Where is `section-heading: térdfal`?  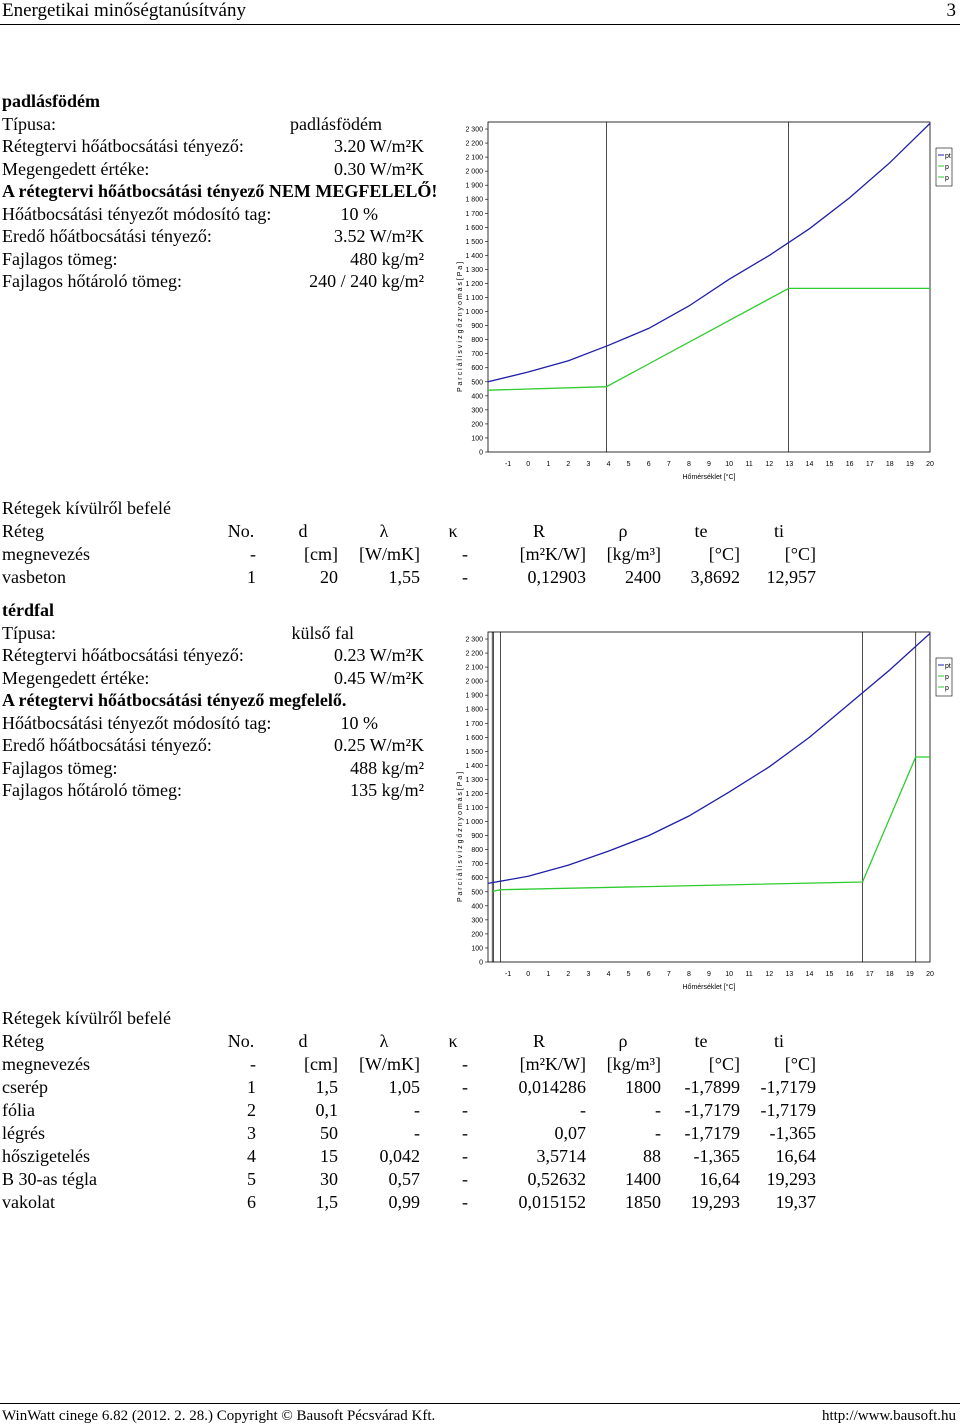
section-heading: térdfal is located at coordinates (28, 610).